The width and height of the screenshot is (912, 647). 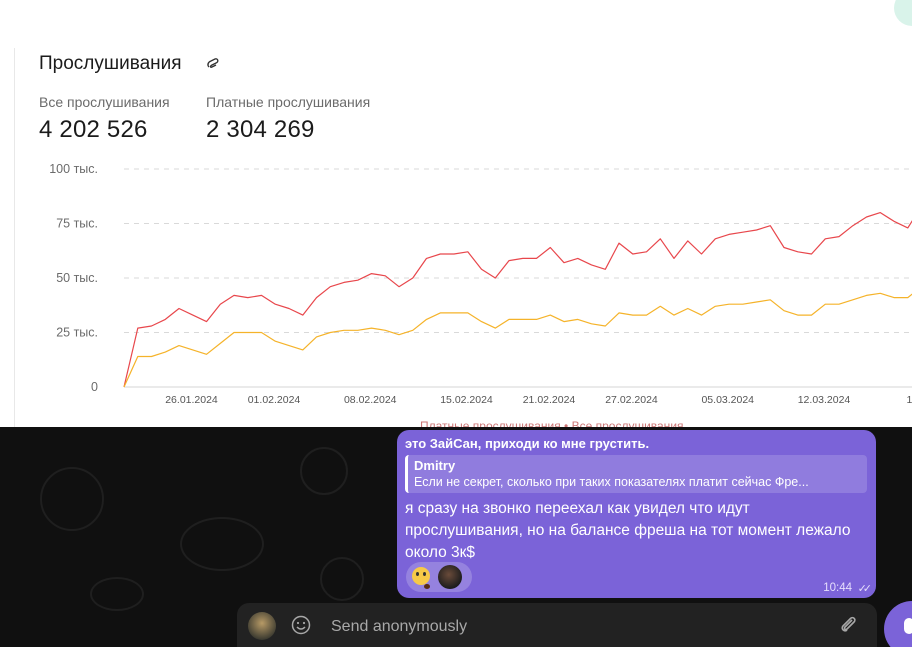 What do you see at coordinates (262, 626) in the screenshot?
I see `sender-avatar` at bounding box center [262, 626].